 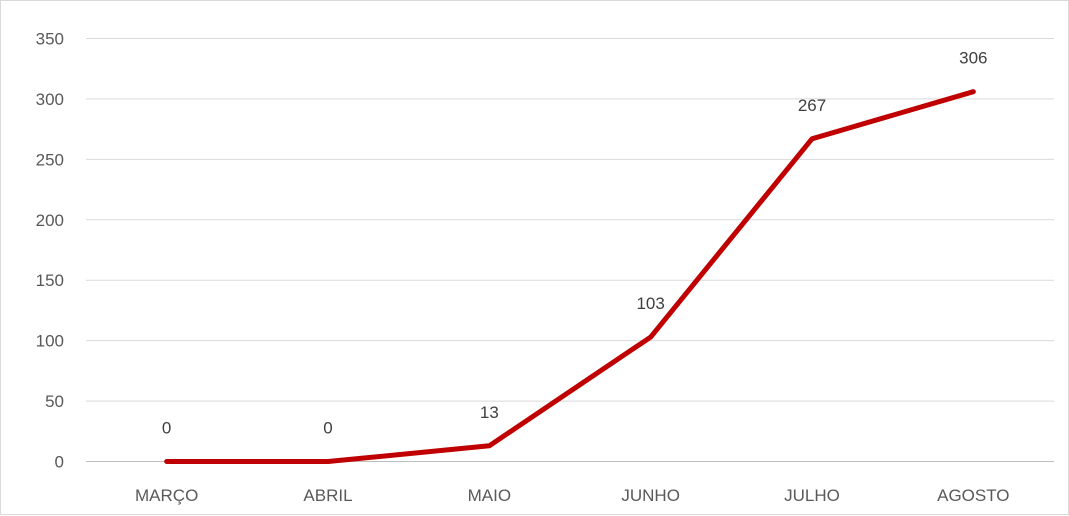 What do you see at coordinates (650, 303) in the screenshot?
I see `data-label: 103` at bounding box center [650, 303].